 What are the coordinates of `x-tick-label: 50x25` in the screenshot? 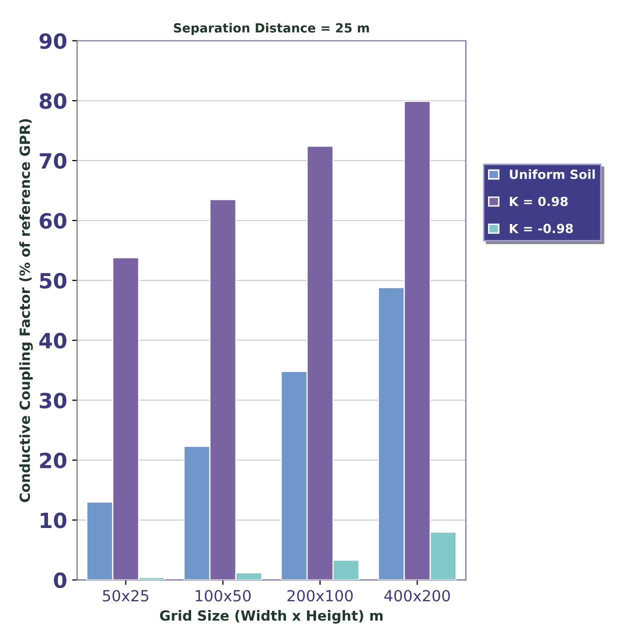 It's located at (125, 596).